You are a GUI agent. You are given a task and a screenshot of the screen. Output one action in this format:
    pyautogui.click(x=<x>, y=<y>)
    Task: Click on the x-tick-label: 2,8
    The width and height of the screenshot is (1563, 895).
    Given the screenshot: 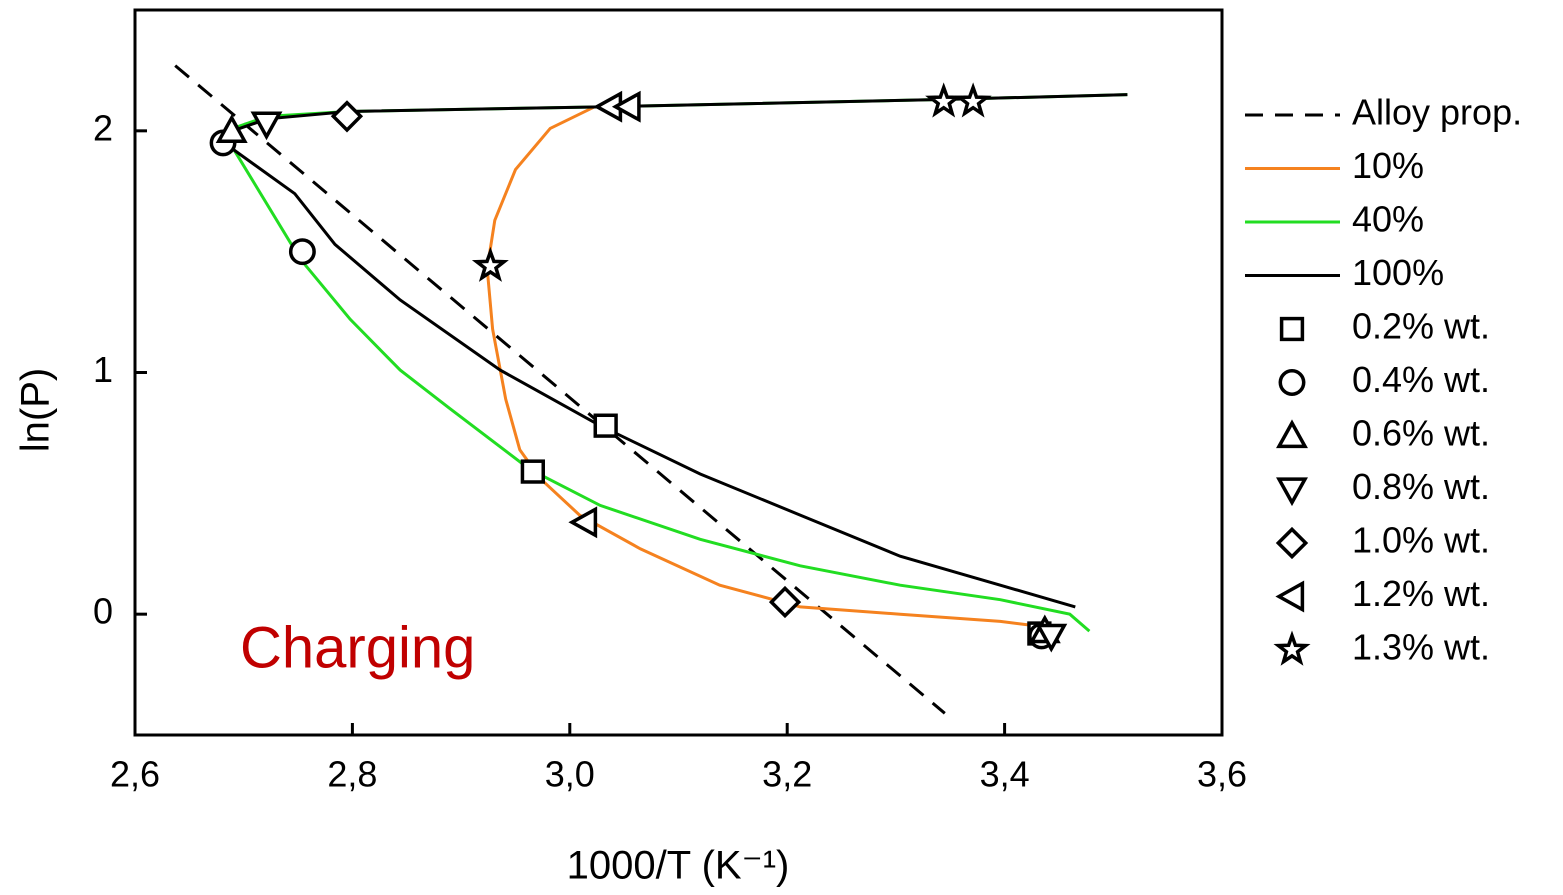 What is the action you would take?
    pyautogui.click(x=352, y=774)
    